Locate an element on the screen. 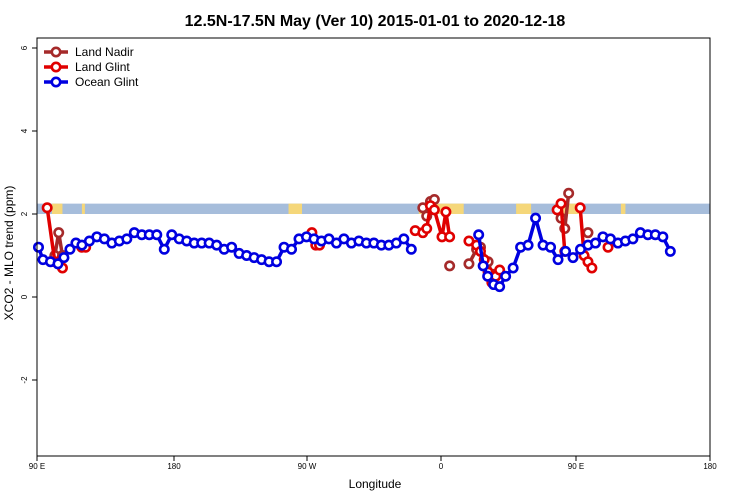  series-ocean-glint is located at coordinates (354, 252).